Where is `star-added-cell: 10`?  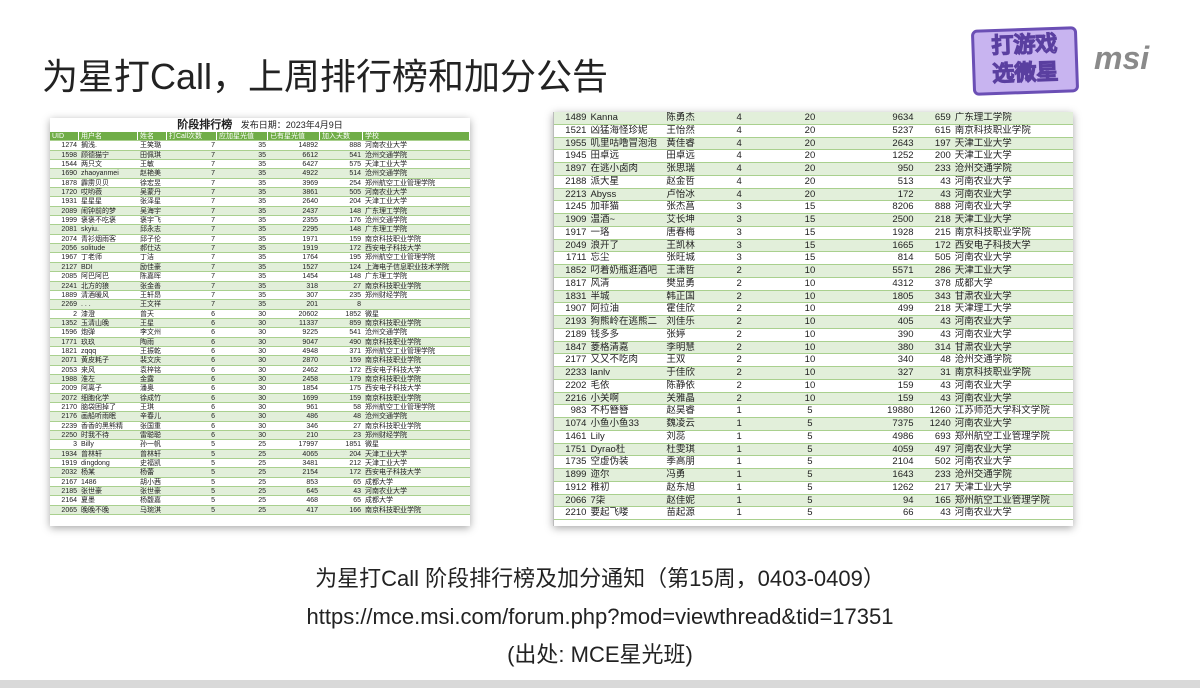 star-added-cell: 10 is located at coordinates (810, 347).